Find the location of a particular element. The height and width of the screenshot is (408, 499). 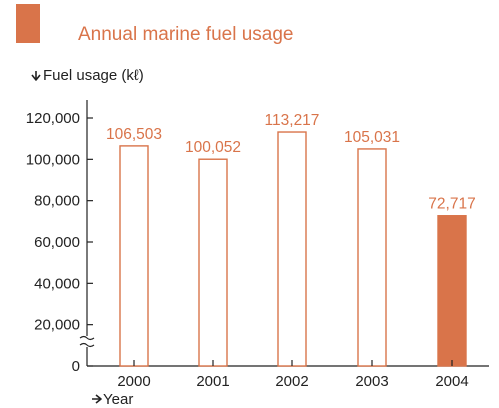

y-tick-label: 40,000 is located at coordinates (57, 283).